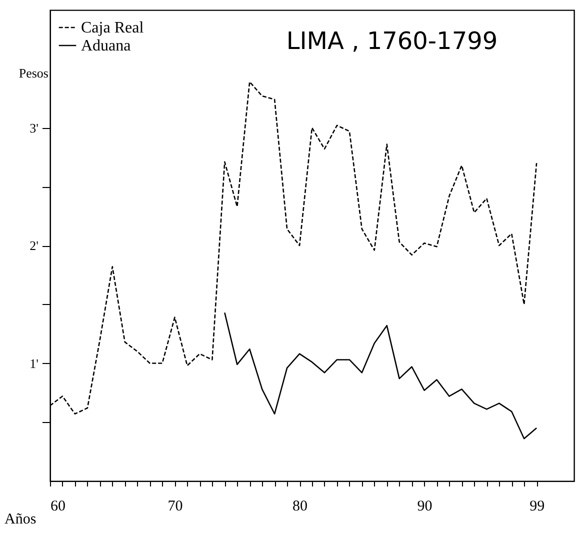  Describe the element at coordinates (392, 41) in the screenshot. I see `text: LIMA , 1760-1799` at that location.